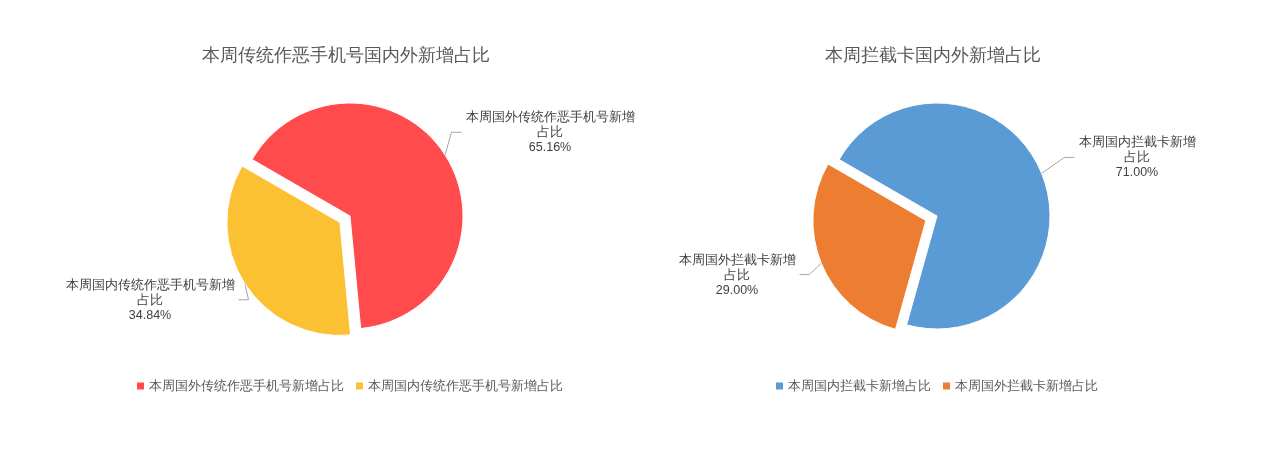 This screenshot has width=1280, height=451. What do you see at coordinates (737, 289) in the screenshot?
I see `data-label: 29.00%` at bounding box center [737, 289].